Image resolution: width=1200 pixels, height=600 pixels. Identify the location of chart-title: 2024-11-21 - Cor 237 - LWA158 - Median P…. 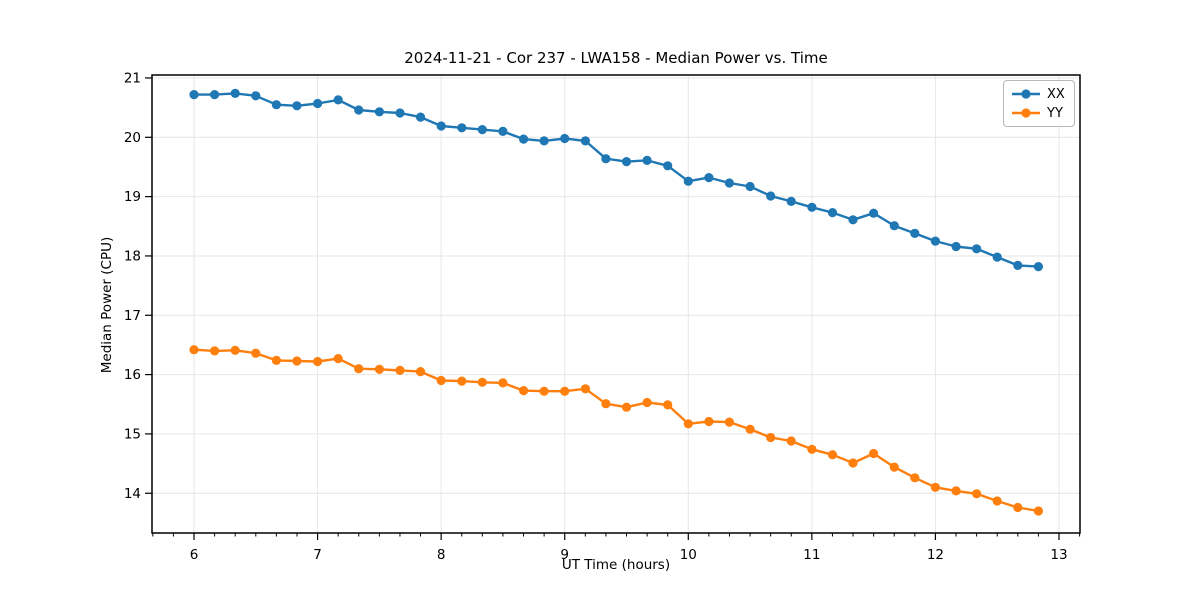
(616, 58).